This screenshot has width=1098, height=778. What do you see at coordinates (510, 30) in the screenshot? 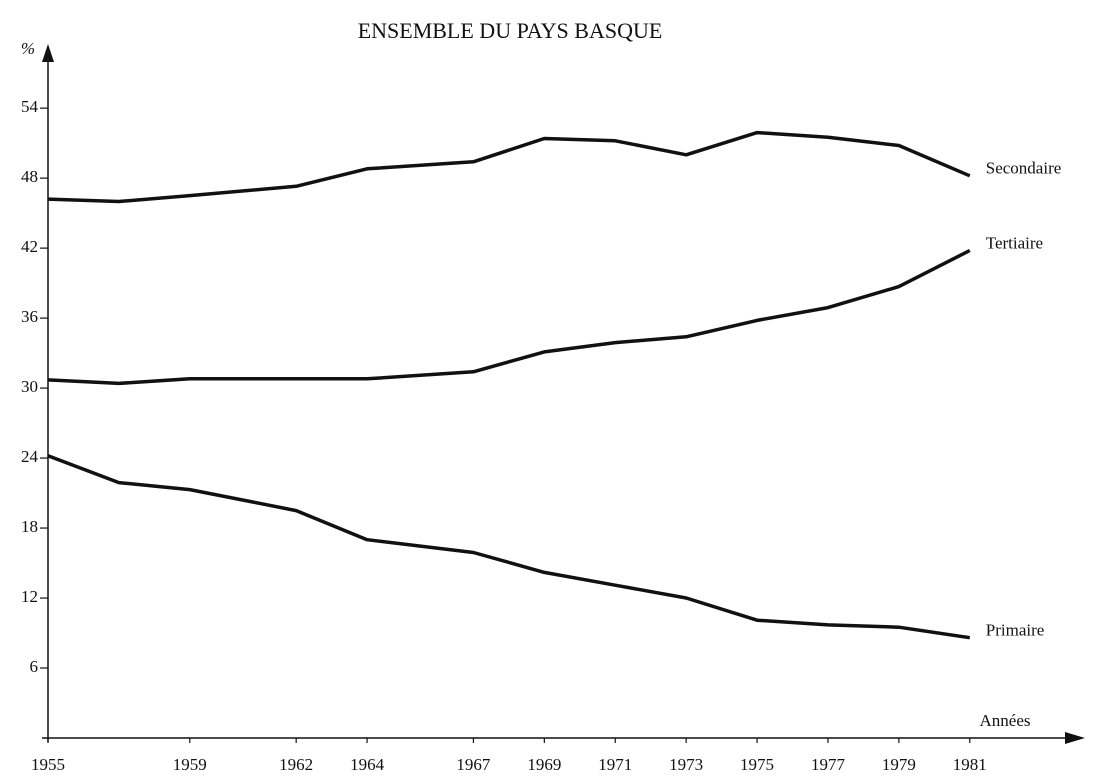
I see `chart-title: ENSEMBLE DU PAYS BASQUE` at bounding box center [510, 30].